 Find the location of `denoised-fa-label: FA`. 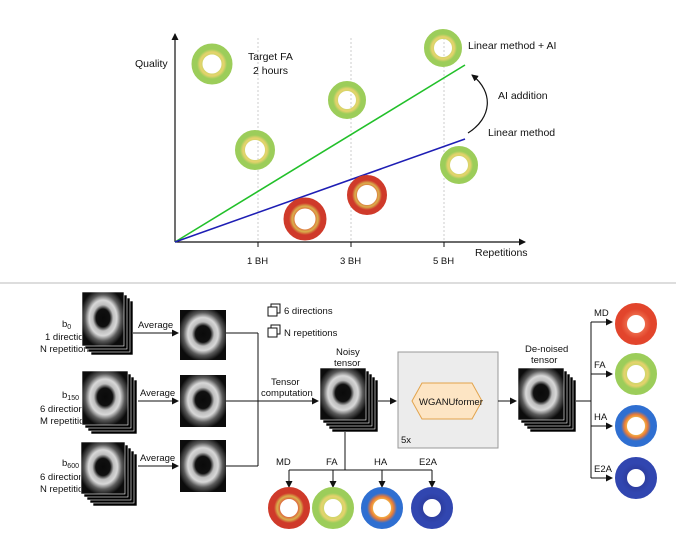

denoised-fa-label: FA is located at coordinates (600, 365).